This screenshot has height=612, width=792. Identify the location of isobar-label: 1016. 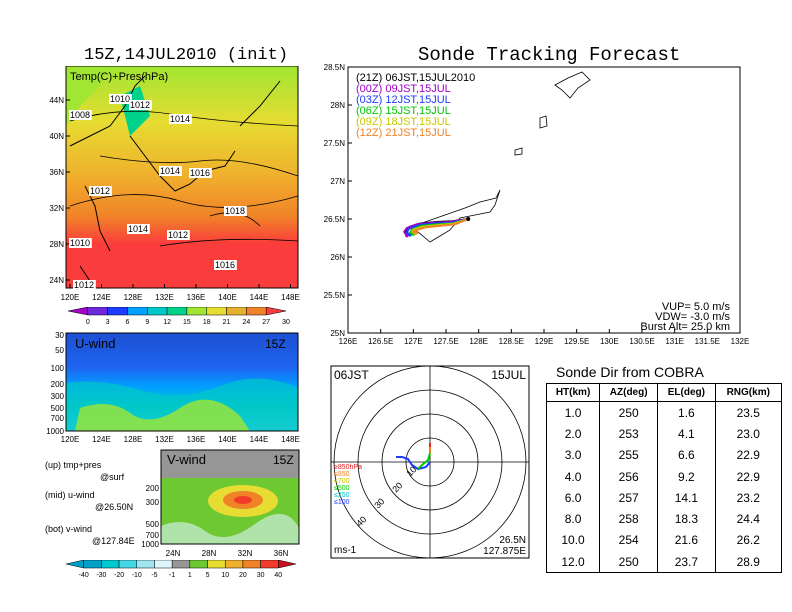
(225, 265).